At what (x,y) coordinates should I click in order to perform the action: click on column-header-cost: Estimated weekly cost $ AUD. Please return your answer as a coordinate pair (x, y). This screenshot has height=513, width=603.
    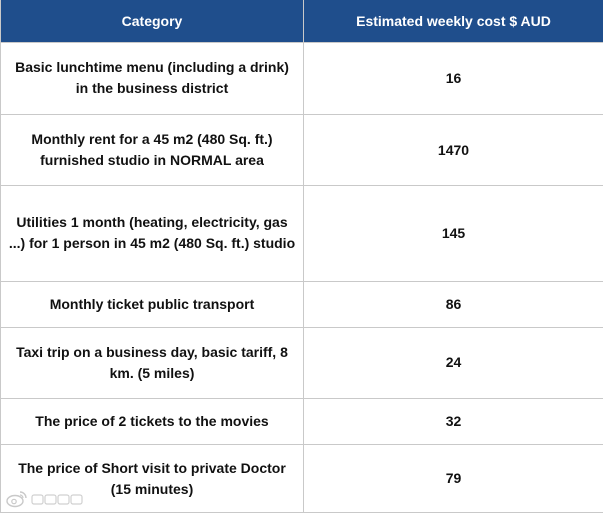
    Looking at the image, I should click on (453, 21).